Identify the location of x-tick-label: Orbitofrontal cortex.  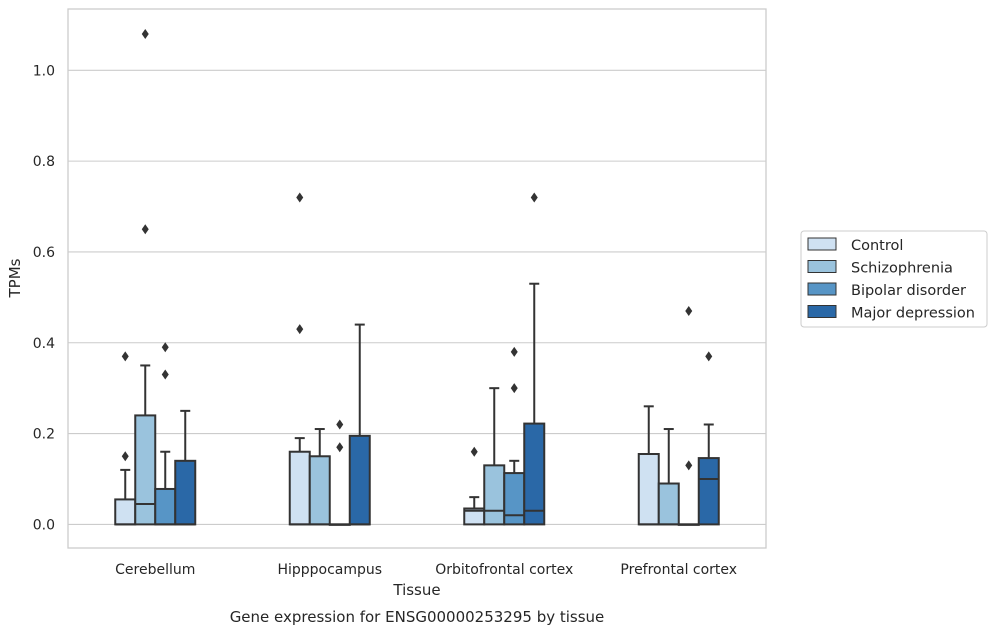
(504, 570).